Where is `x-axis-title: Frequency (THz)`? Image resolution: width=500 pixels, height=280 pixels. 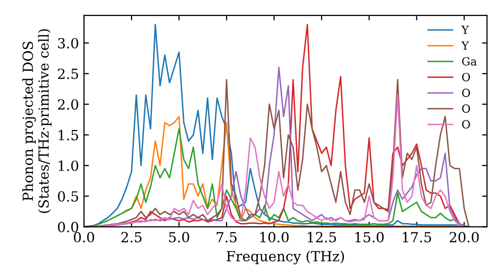
x-axis-title: Frequency (THz) is located at coordinates (285, 257).